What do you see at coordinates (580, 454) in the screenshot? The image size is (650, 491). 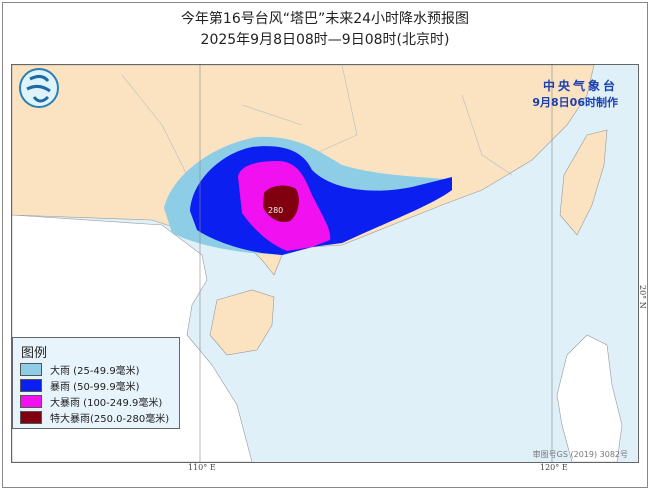 I see `review-number: 审图号GS (2019) 3082号` at bounding box center [580, 454].